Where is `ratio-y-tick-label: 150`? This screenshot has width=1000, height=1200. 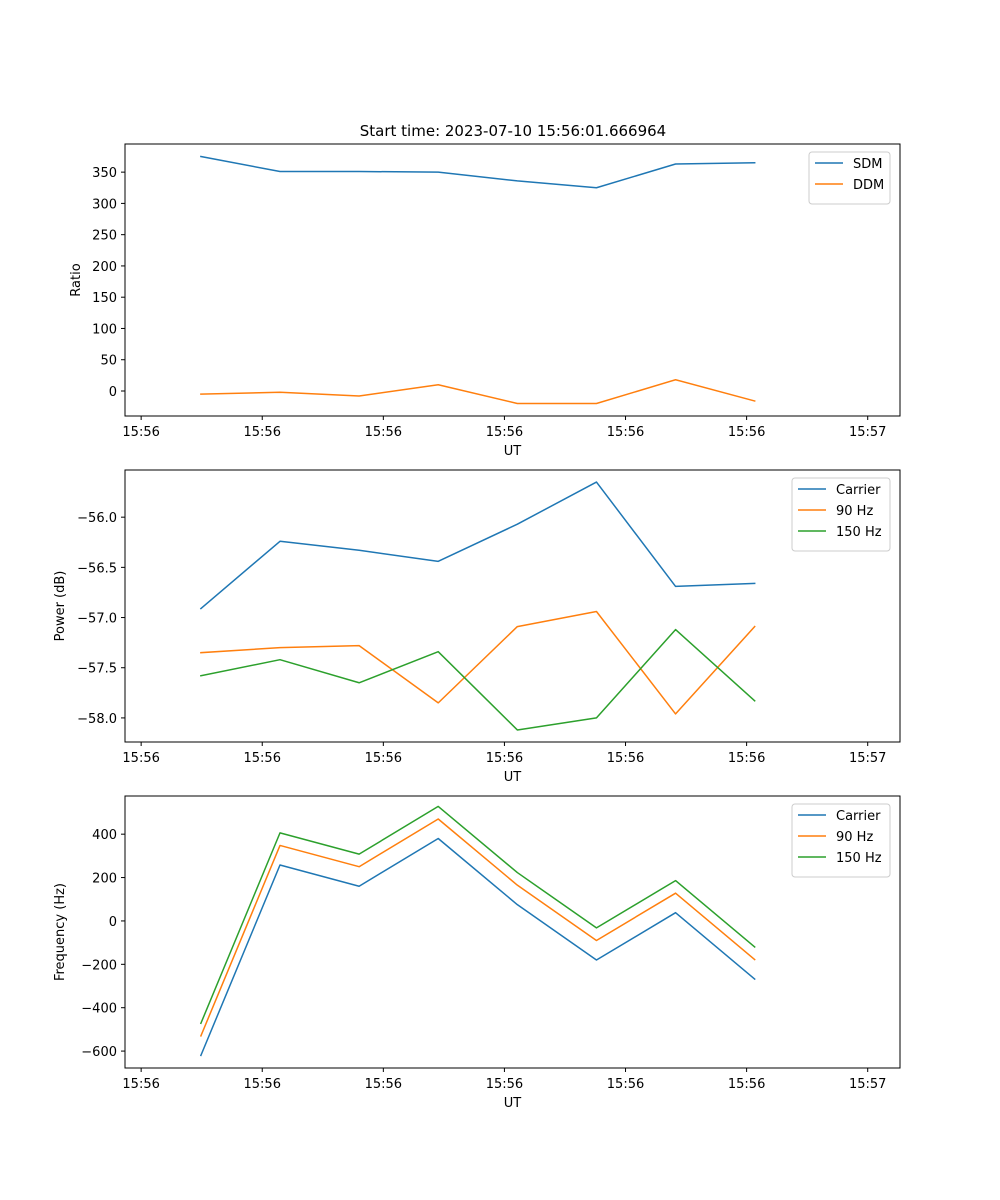
ratio-y-tick-label: 150 is located at coordinates (104, 298).